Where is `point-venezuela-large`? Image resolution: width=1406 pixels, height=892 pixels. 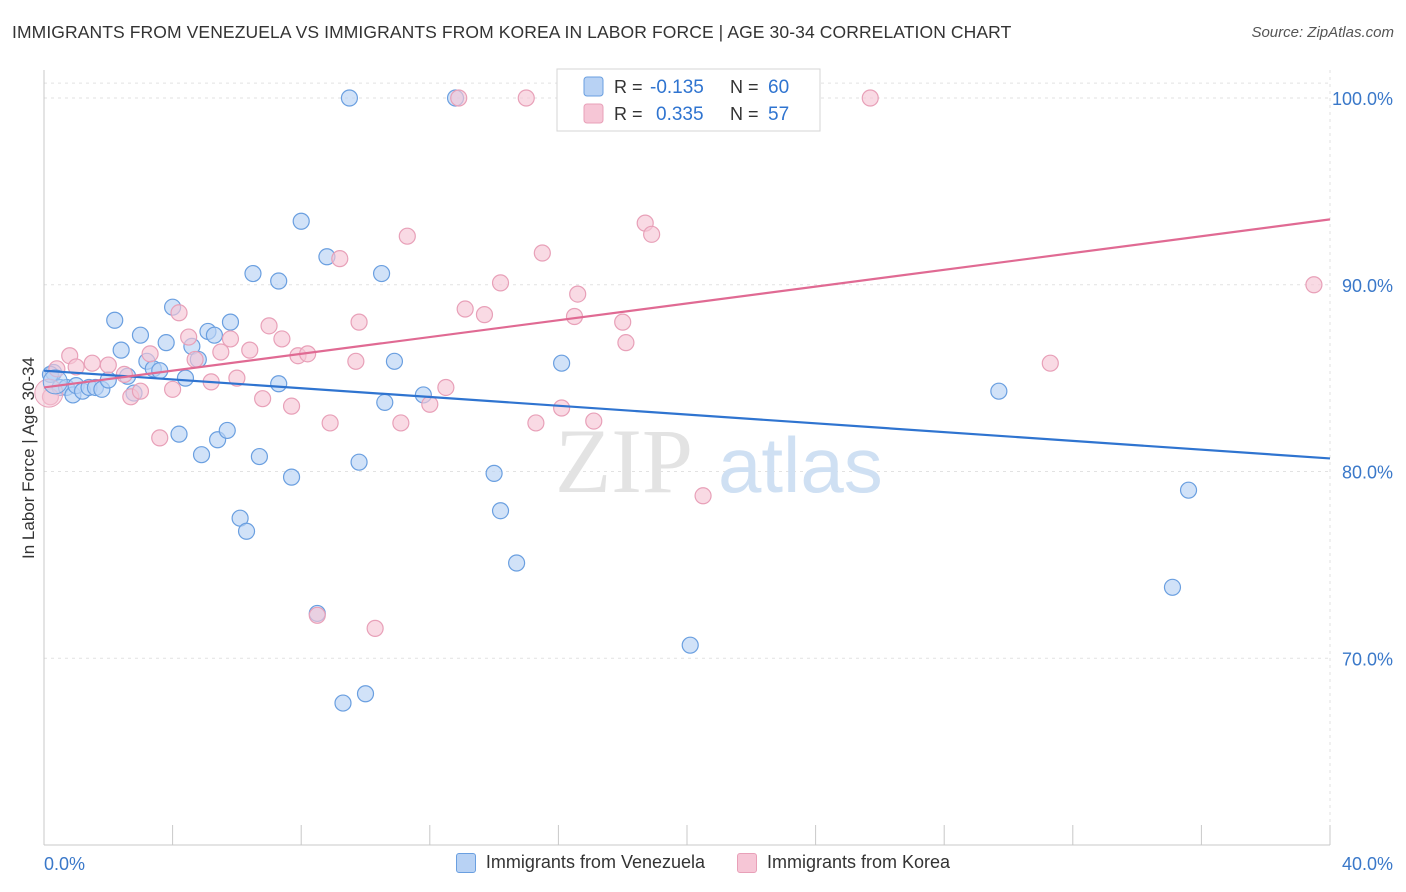 point-venezuela-large is located at coordinates (55, 382).